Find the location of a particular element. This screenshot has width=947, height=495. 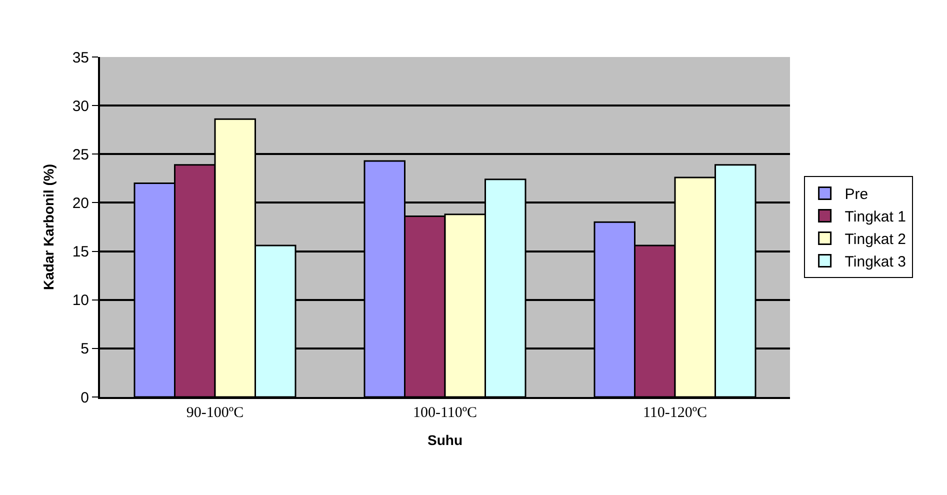

x-tick-label: 100-110ºC is located at coordinates (445, 413).